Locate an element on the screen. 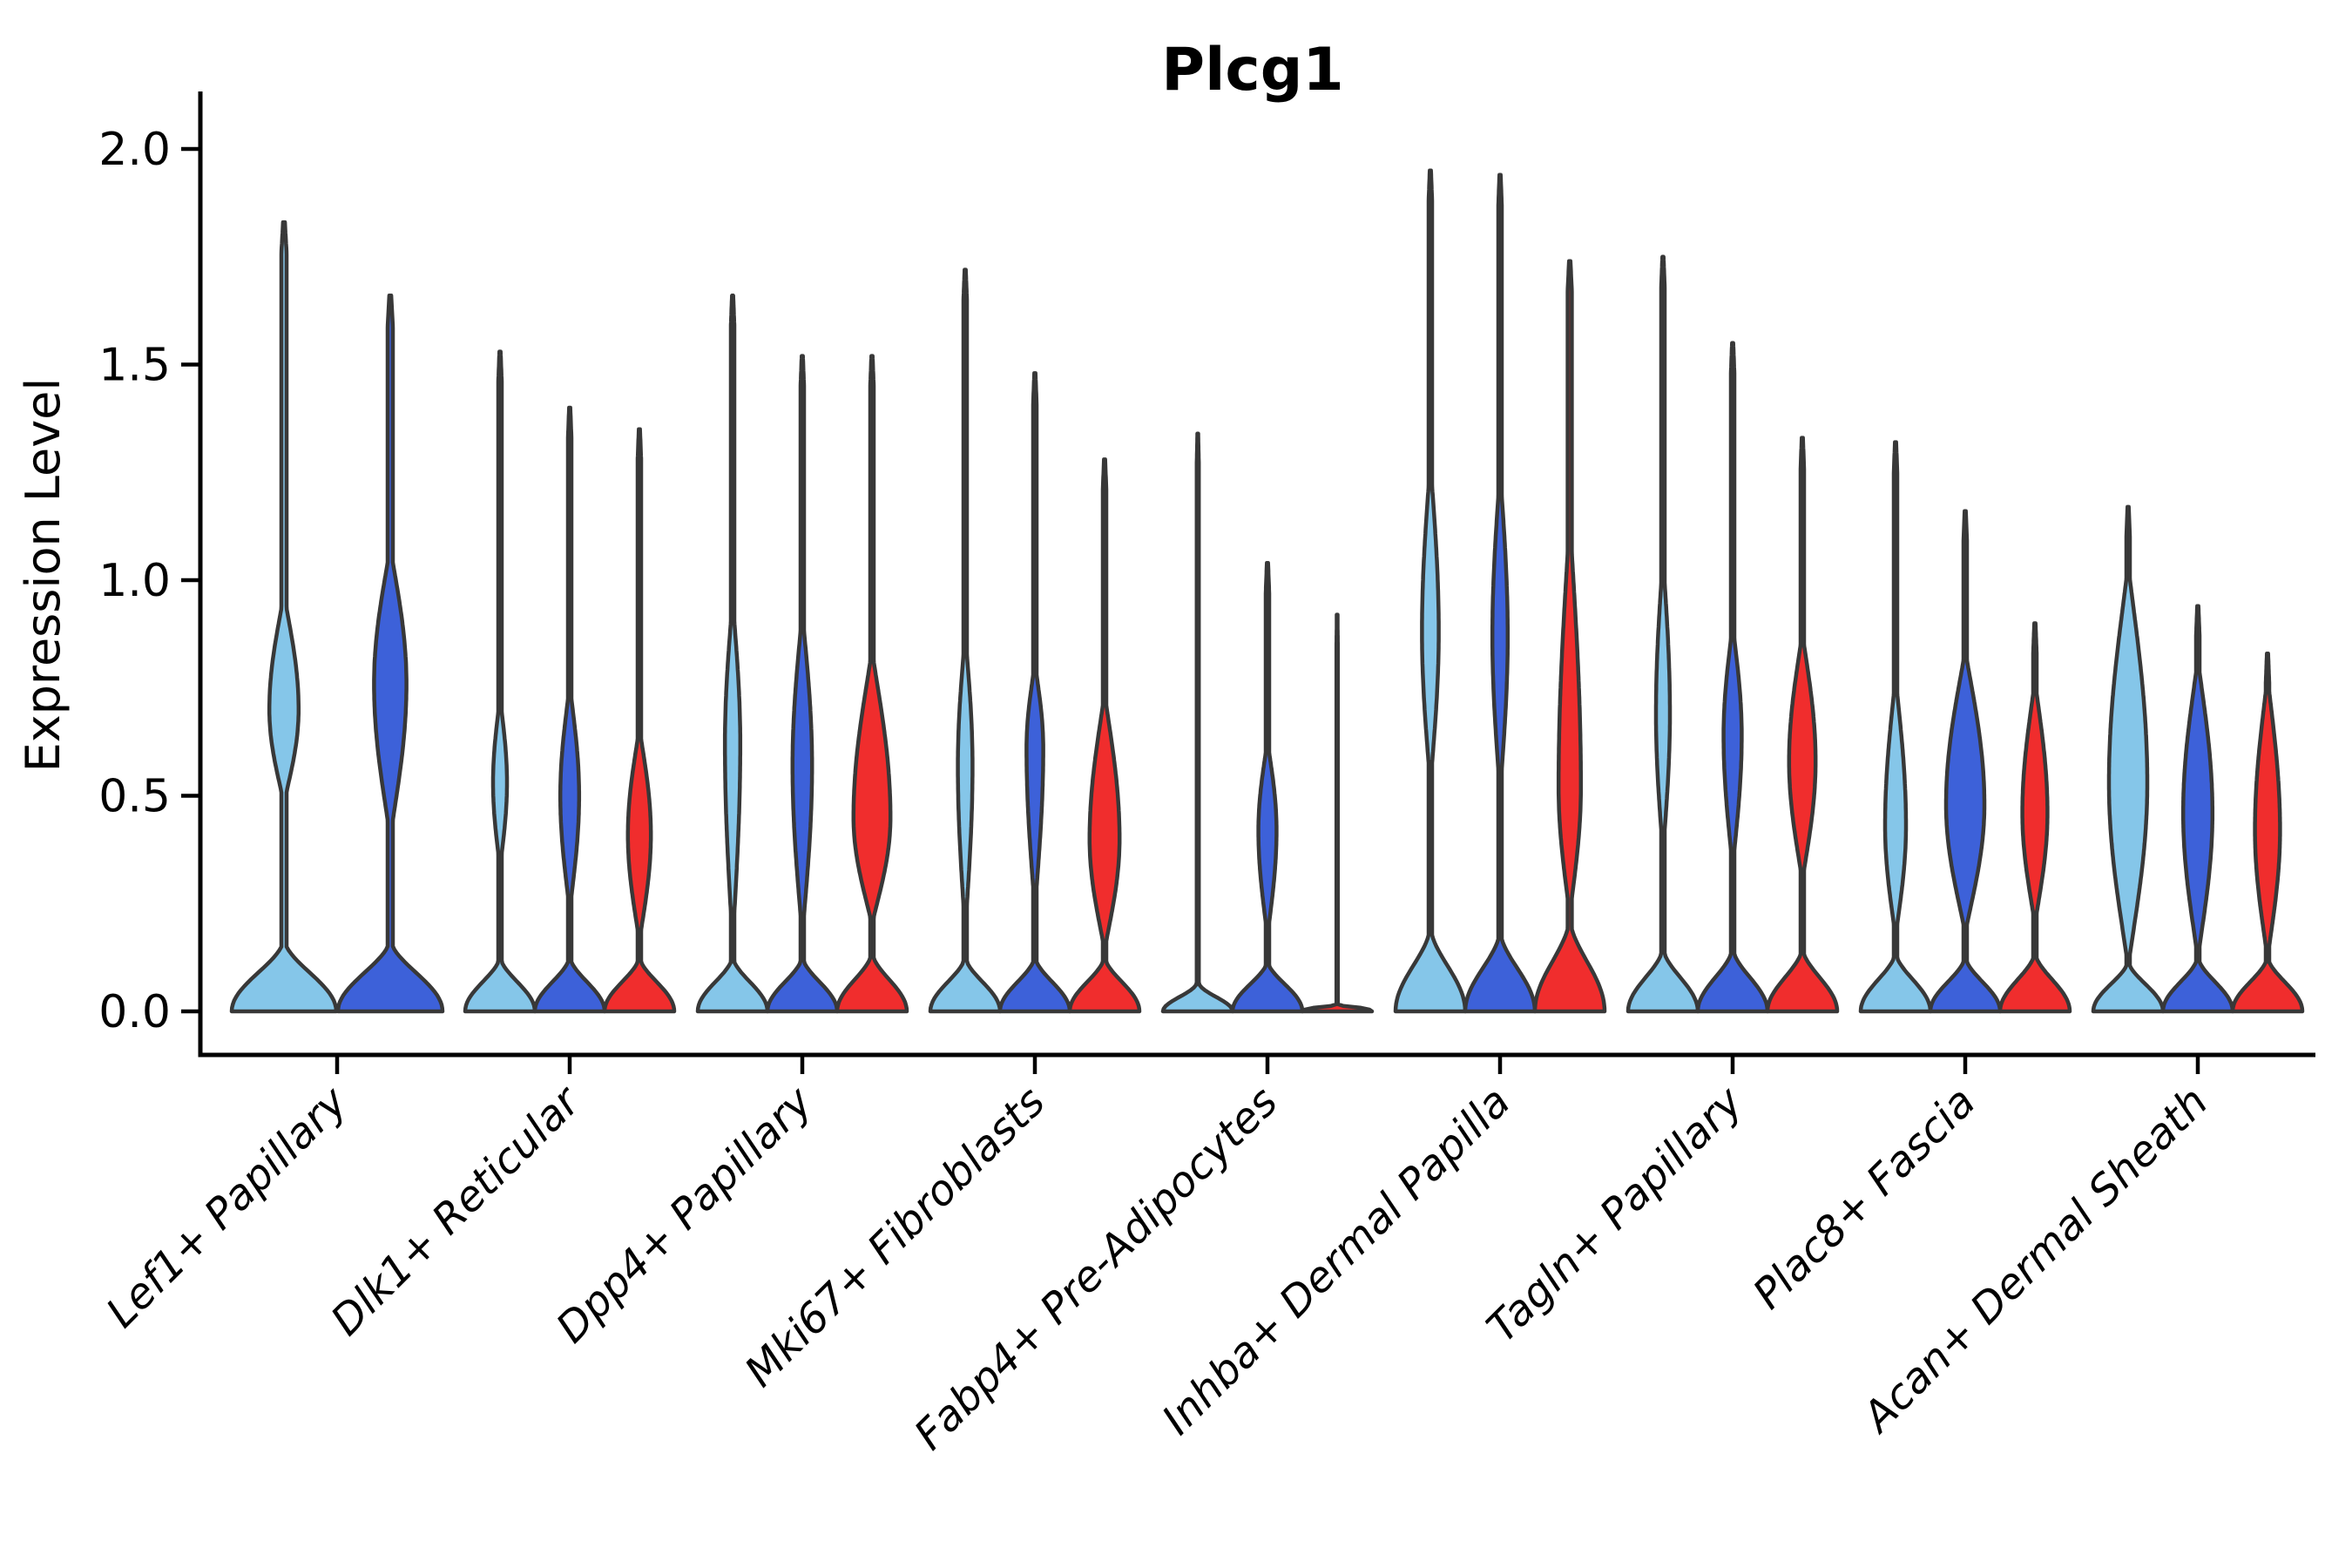 This screenshot has height=1568, width=2352. violin-inhba-red is located at coordinates (1569, 636).